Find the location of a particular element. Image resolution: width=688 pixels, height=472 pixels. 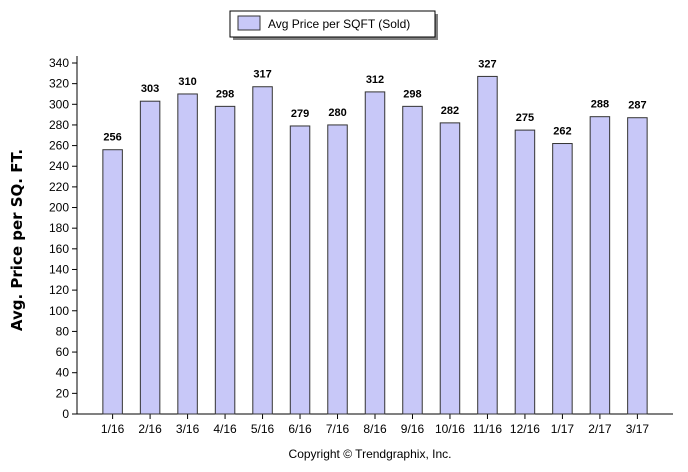

x-tick-label: 6/16 is located at coordinates (300, 429).